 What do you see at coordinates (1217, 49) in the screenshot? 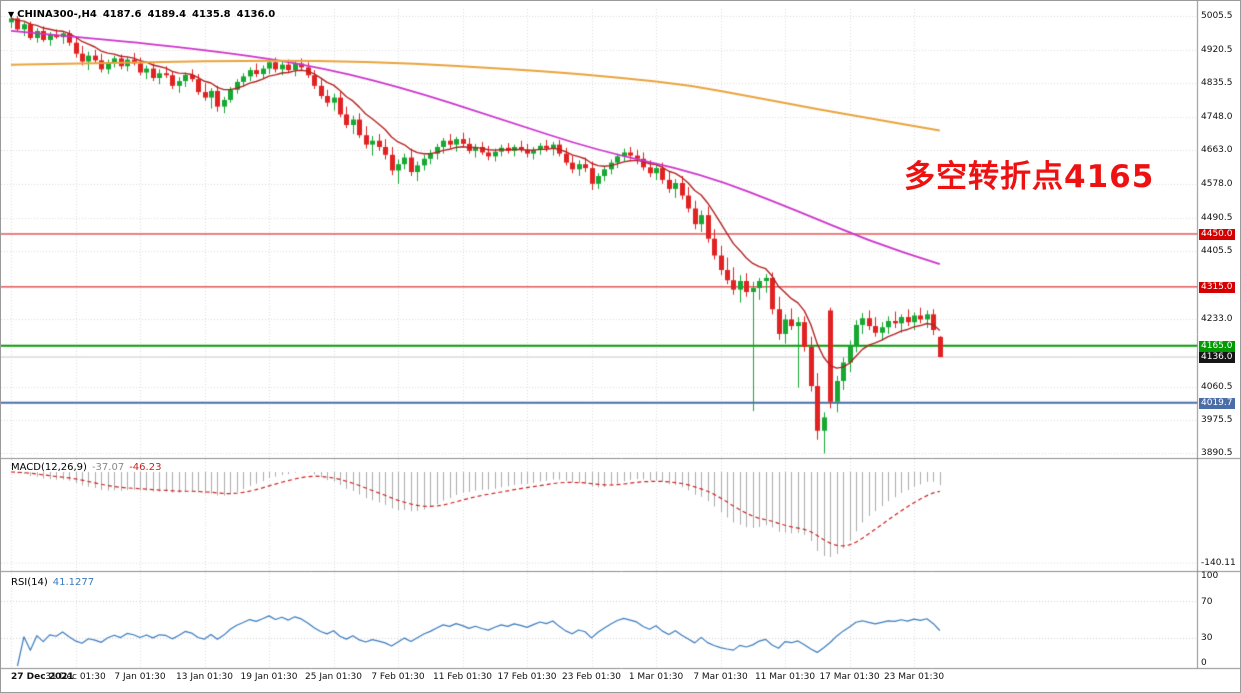
I see `price-axis-label: 4920.5` at bounding box center [1217, 49].